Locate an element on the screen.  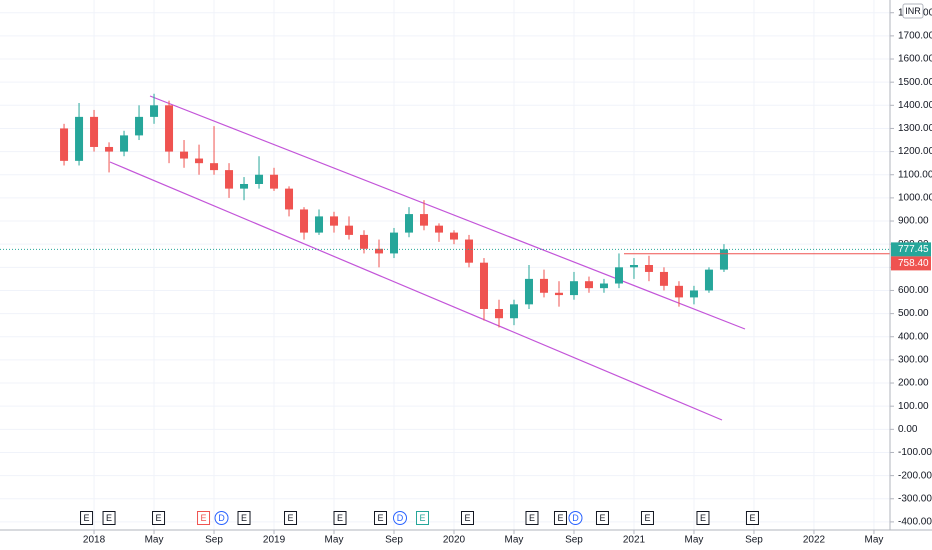
currency-label: INR is located at coordinates (913, 11).